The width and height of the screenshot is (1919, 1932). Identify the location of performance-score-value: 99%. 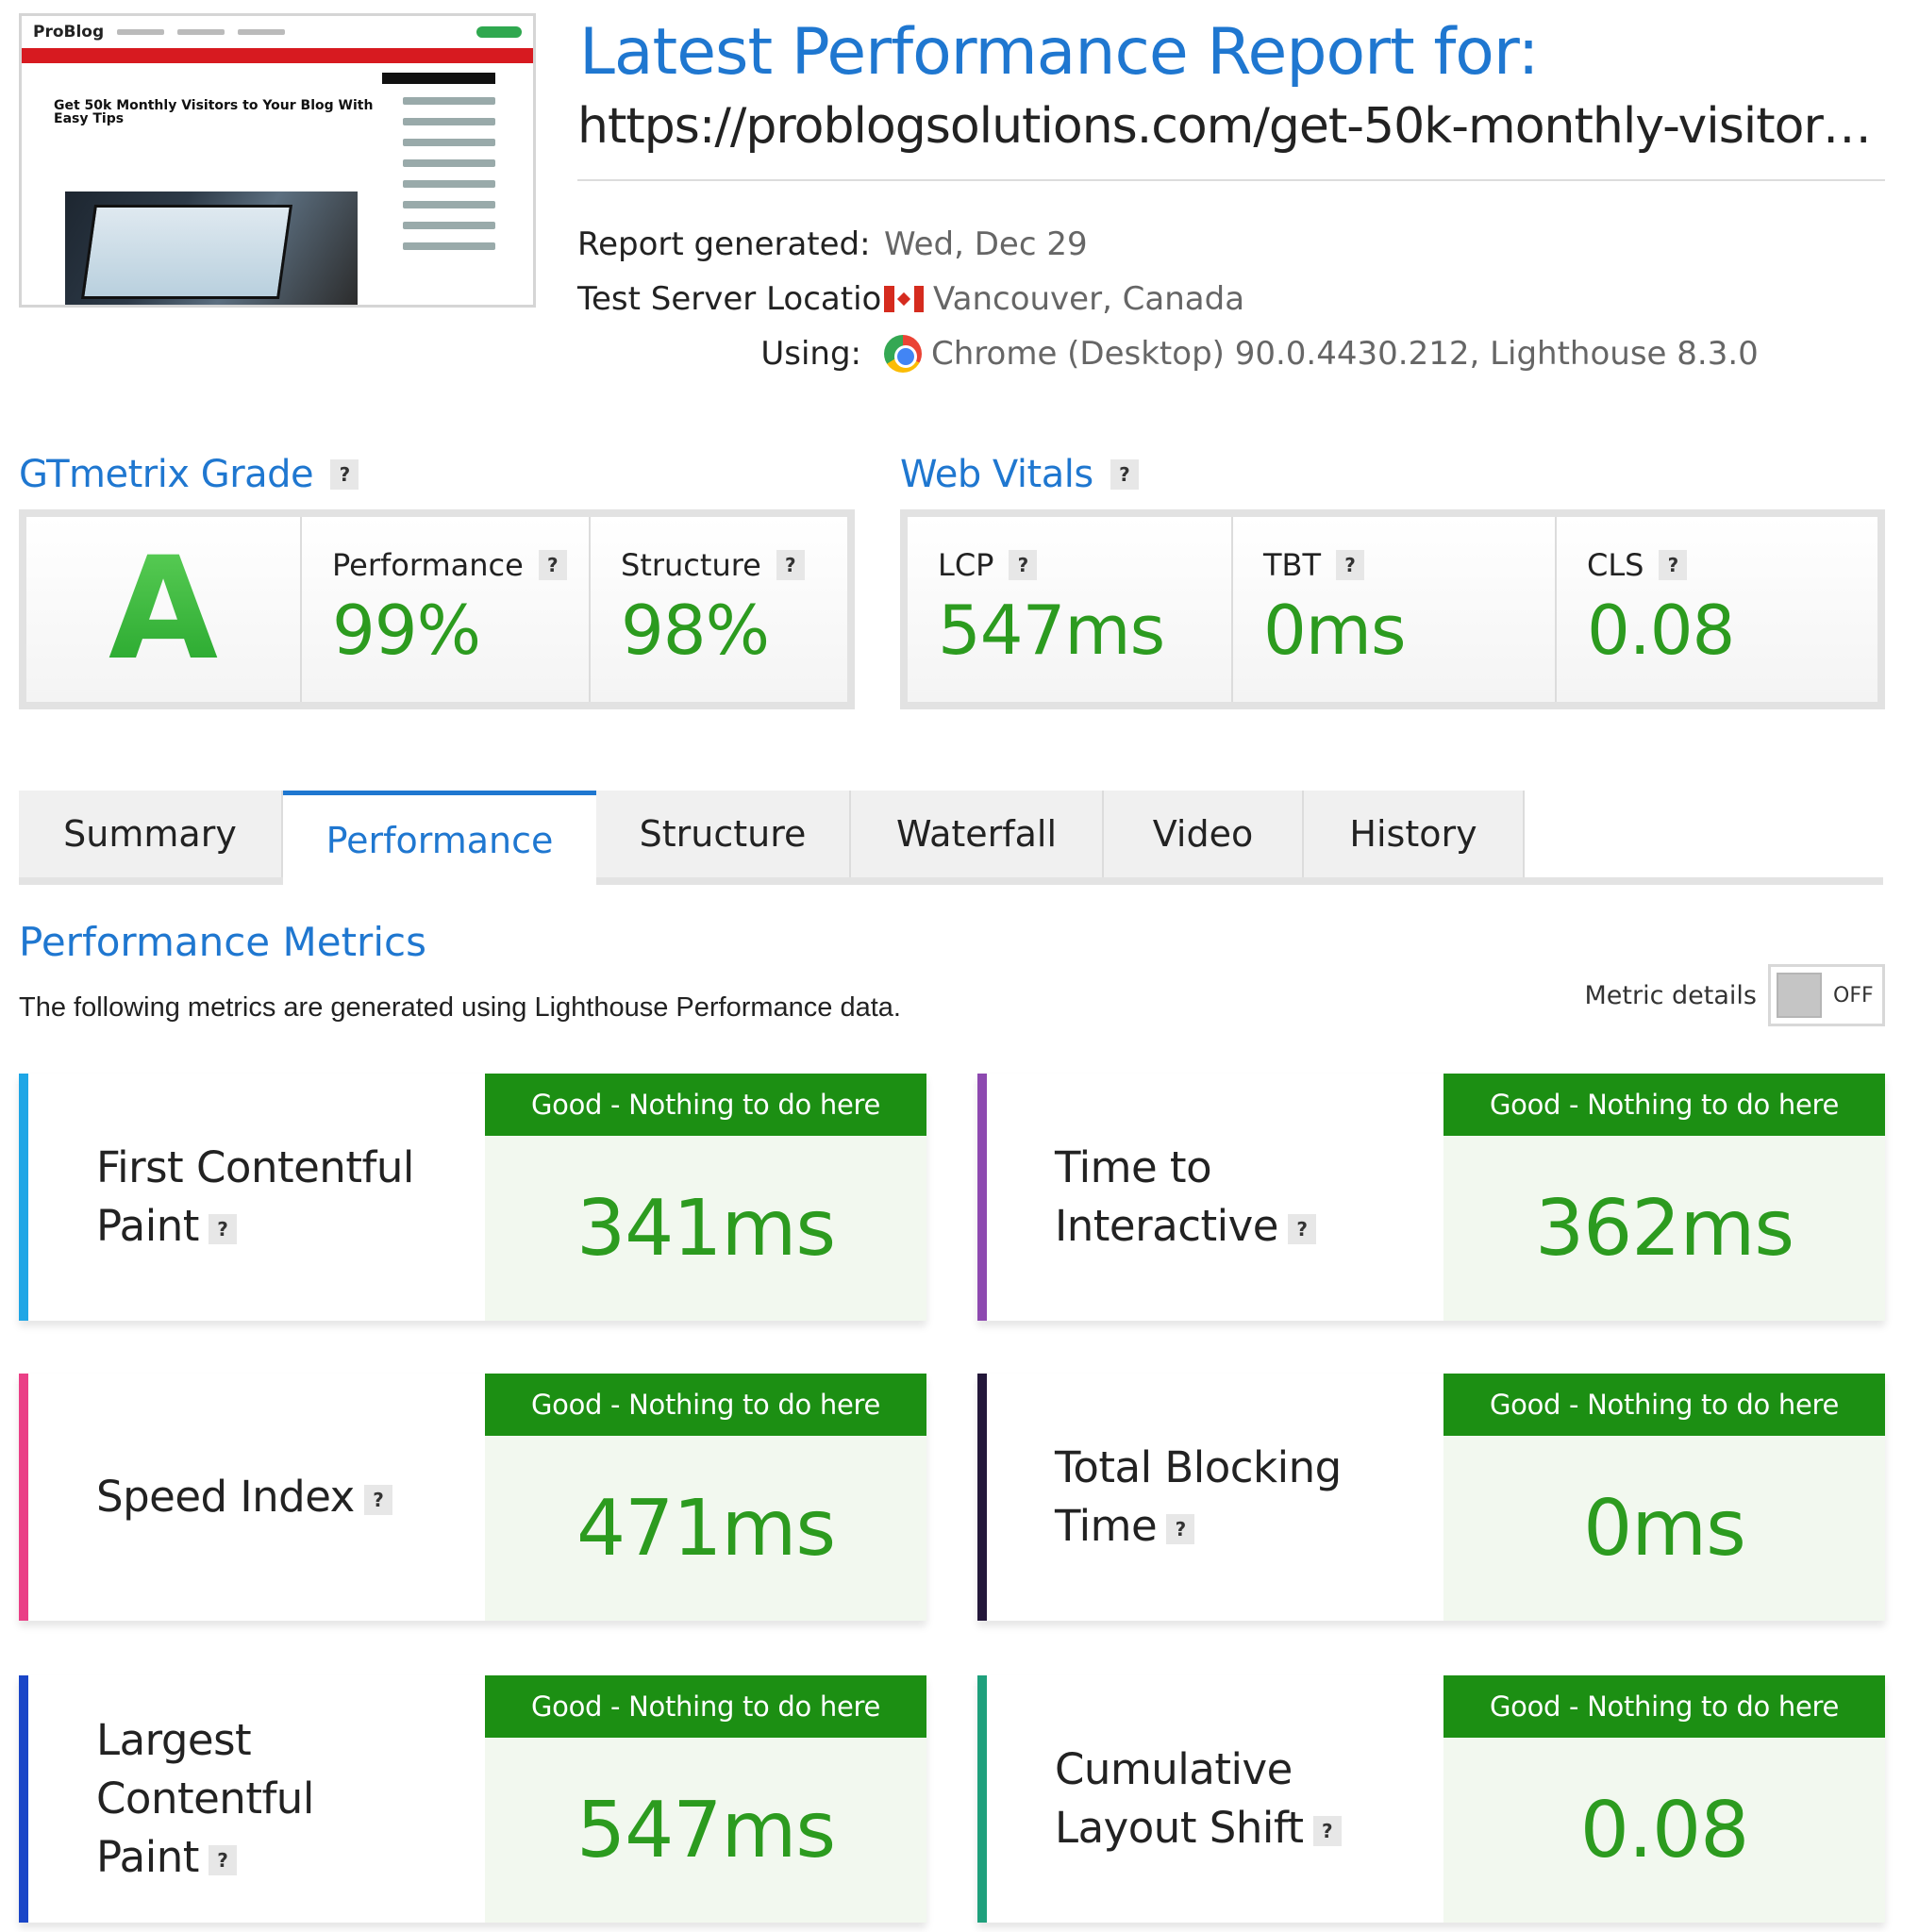
(406, 631).